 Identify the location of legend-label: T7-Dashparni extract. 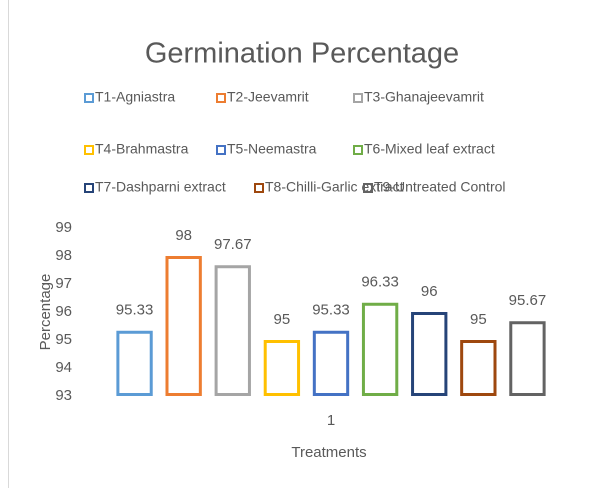
(160, 187).